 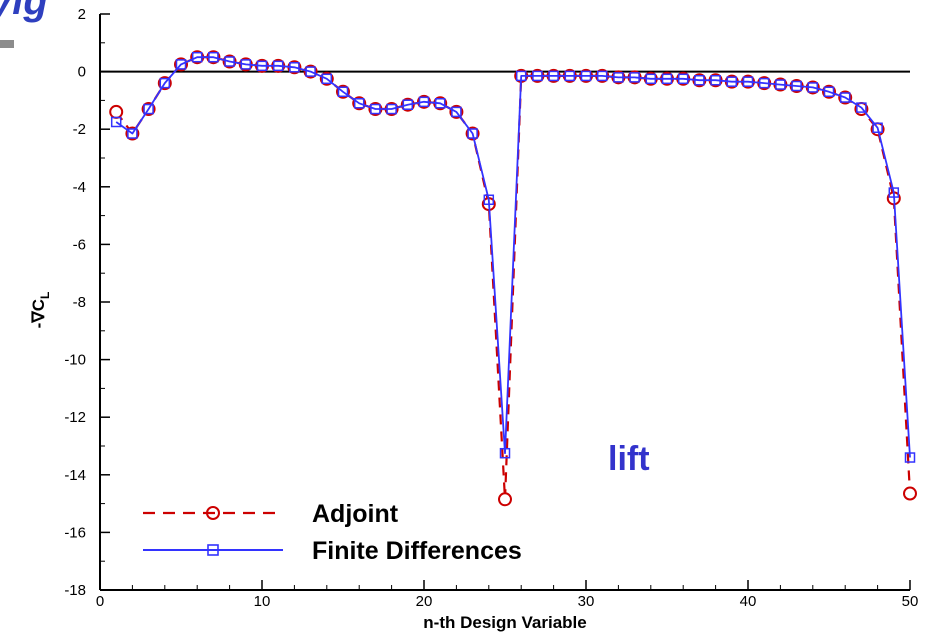 What do you see at coordinates (75, 360) in the screenshot?
I see `y-tick-label: -10` at bounding box center [75, 360].